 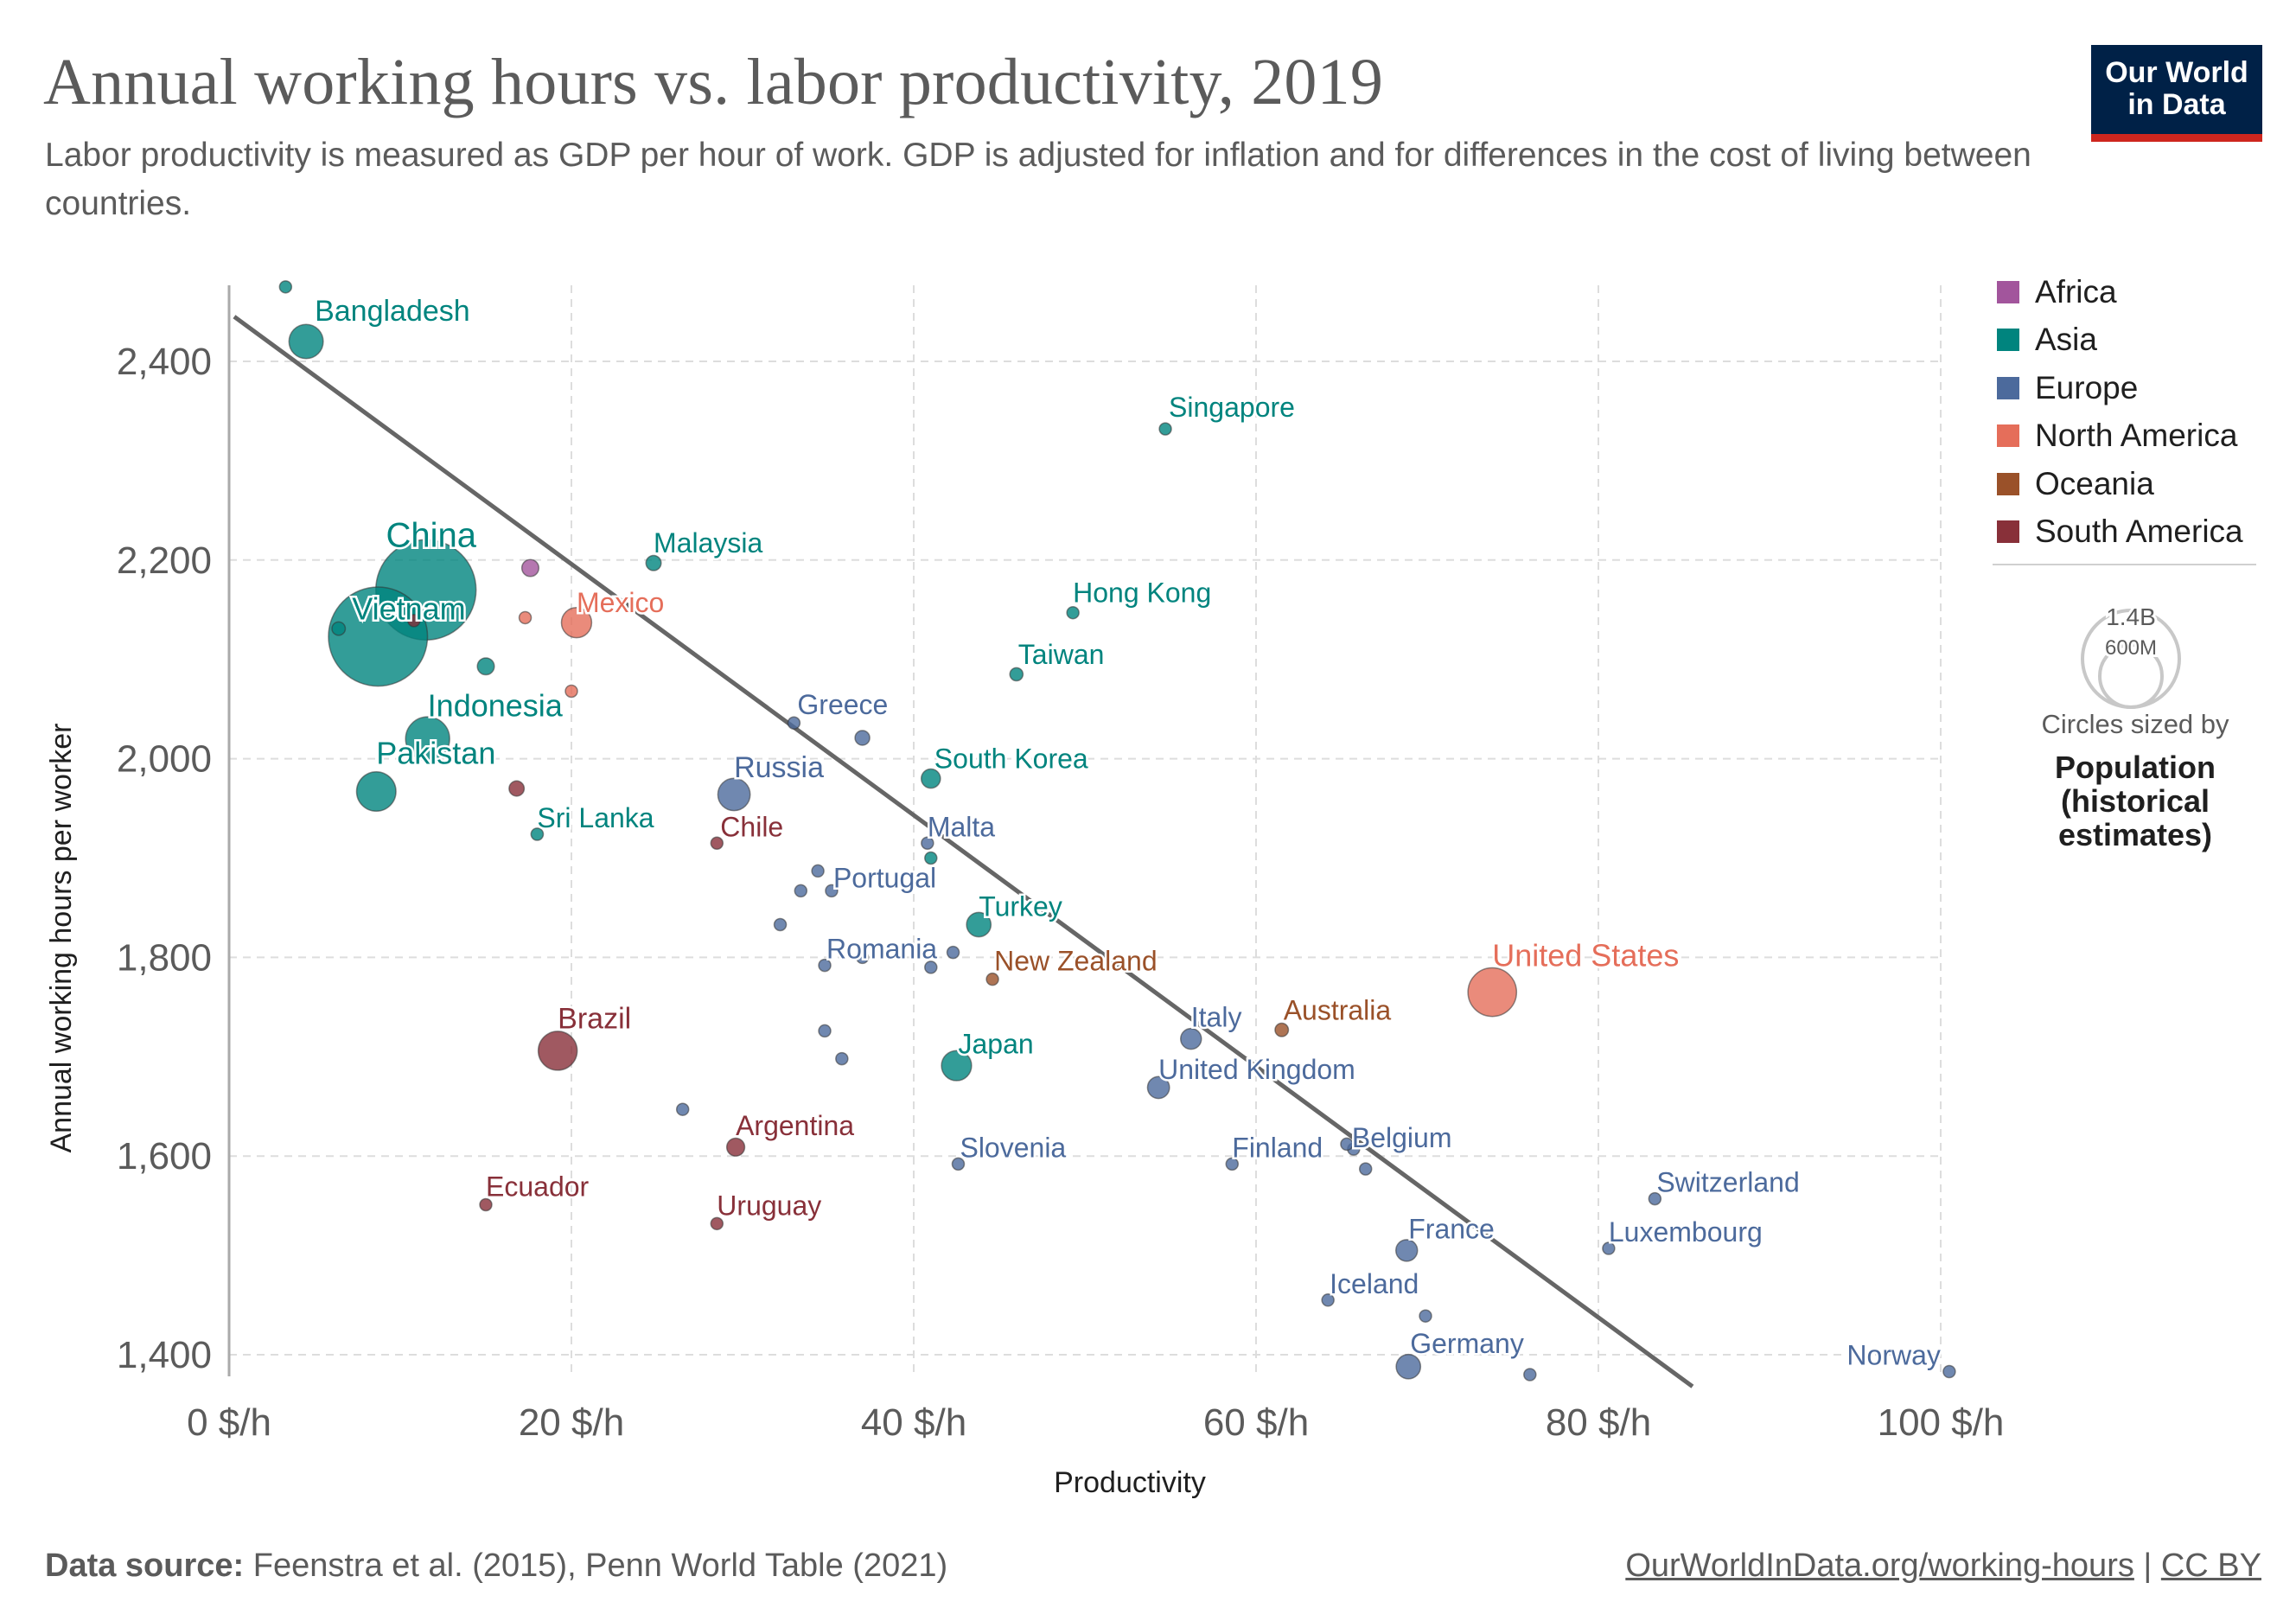 What do you see at coordinates (2131, 616) in the screenshot?
I see `size-legend-big-label: 1.4B` at bounding box center [2131, 616].